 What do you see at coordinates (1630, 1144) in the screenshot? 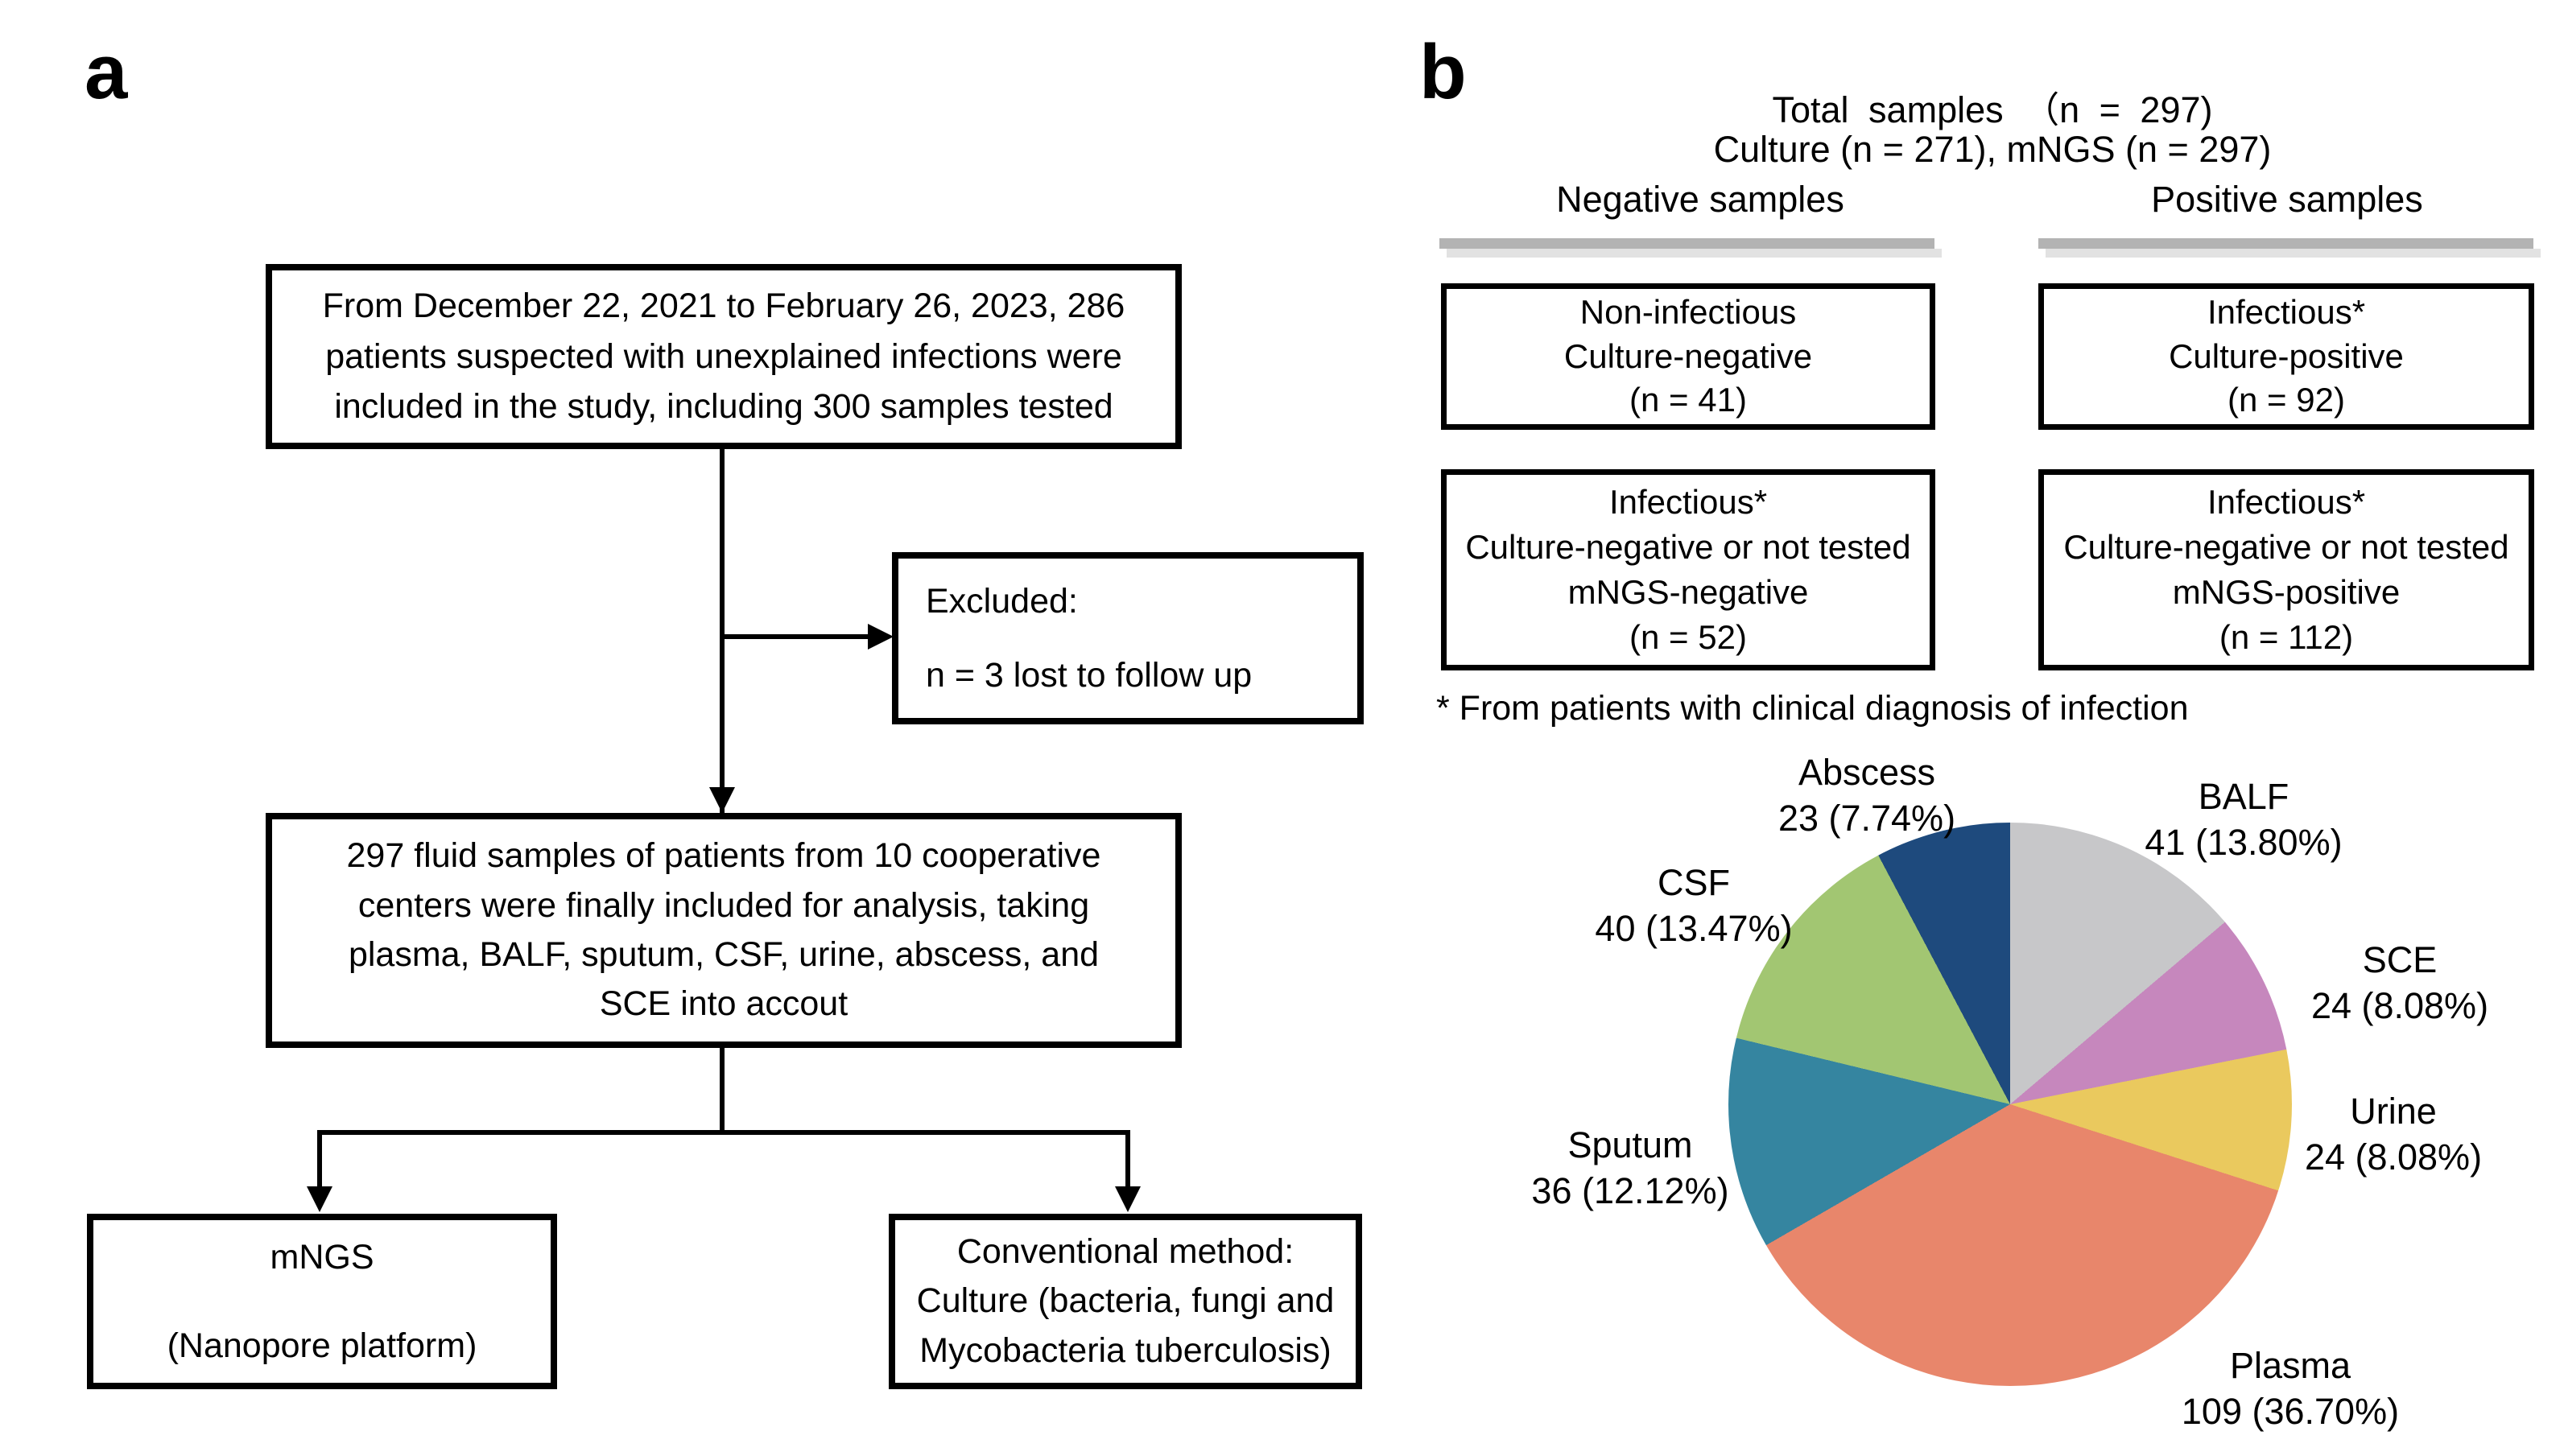
I see `pie-slice-name: Sputum` at bounding box center [1630, 1144].